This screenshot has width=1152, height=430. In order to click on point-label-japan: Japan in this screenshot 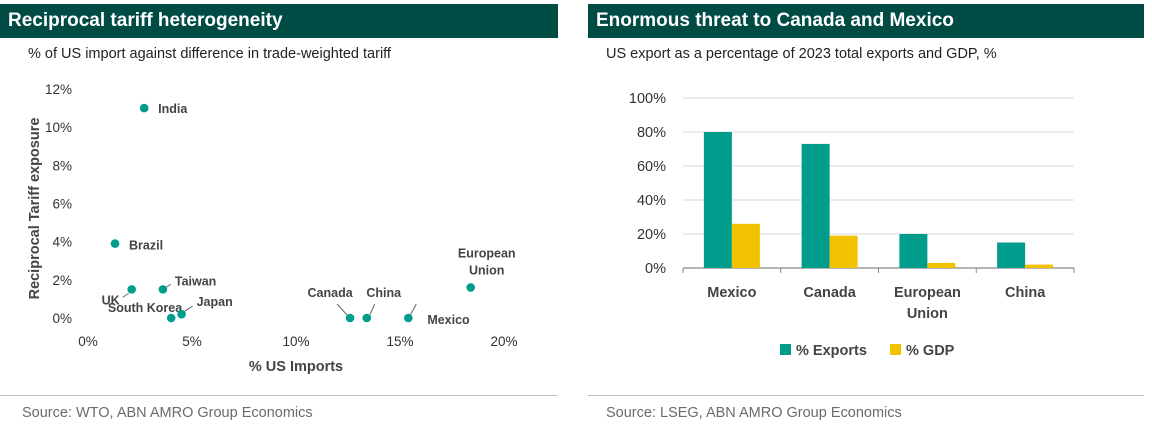, I will do `click(215, 302)`.